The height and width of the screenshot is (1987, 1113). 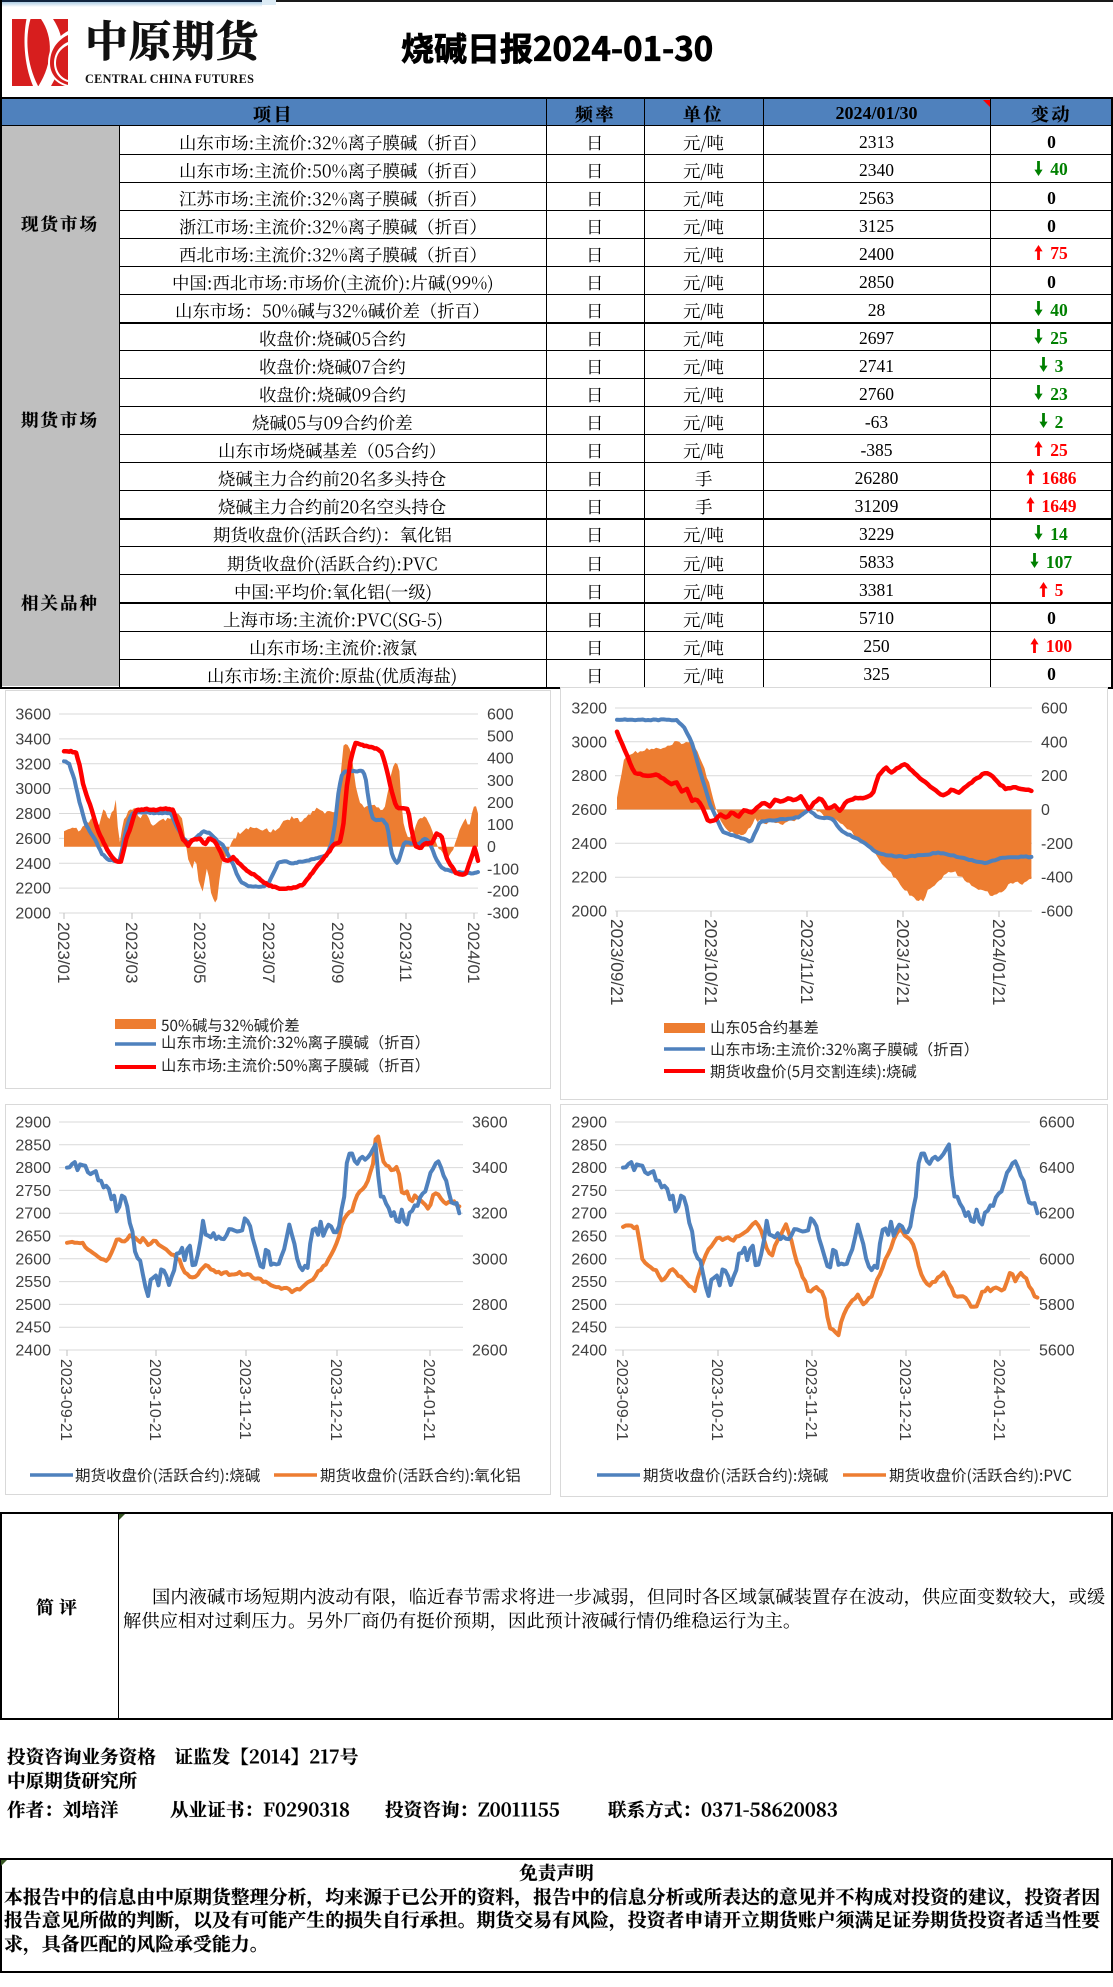 I want to click on svg-text: -300, so click(x=503, y=914).